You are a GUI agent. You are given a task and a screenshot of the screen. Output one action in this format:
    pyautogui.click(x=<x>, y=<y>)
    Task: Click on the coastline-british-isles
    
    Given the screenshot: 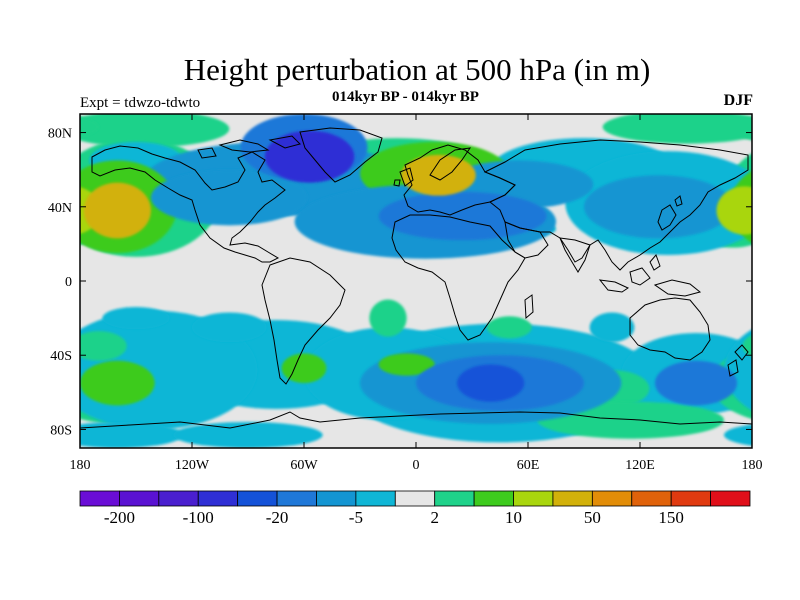 What is the action you would take?
    pyautogui.click(x=403, y=177)
    